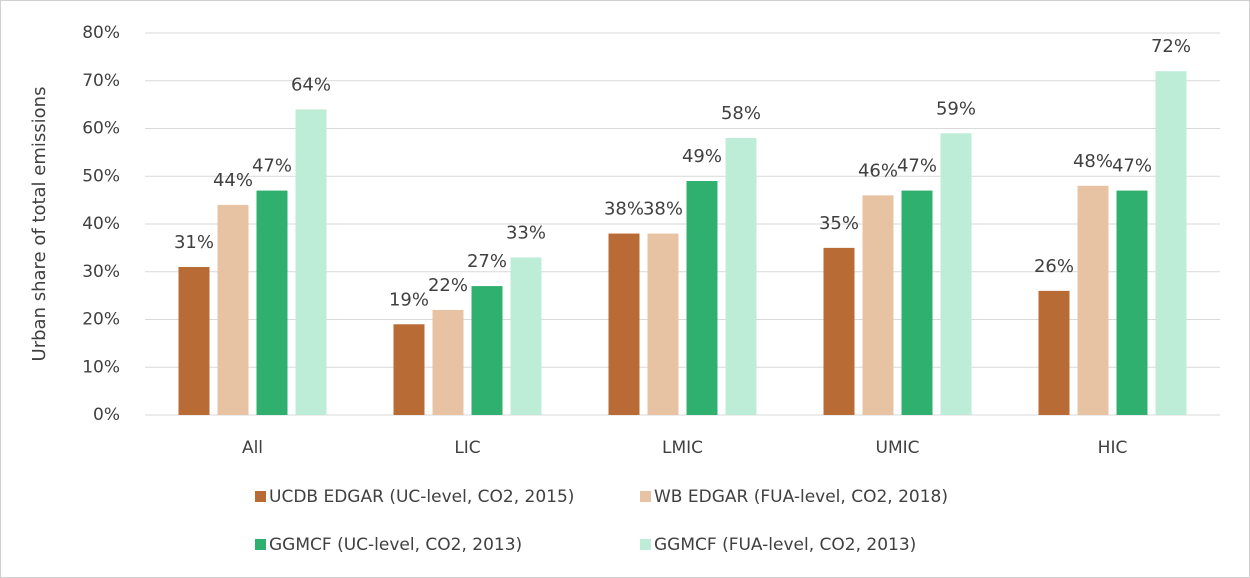  What do you see at coordinates (395, 545) in the screenshot?
I see `legend-label: GGMCF (UC-level, CO2, 2013)` at bounding box center [395, 545].